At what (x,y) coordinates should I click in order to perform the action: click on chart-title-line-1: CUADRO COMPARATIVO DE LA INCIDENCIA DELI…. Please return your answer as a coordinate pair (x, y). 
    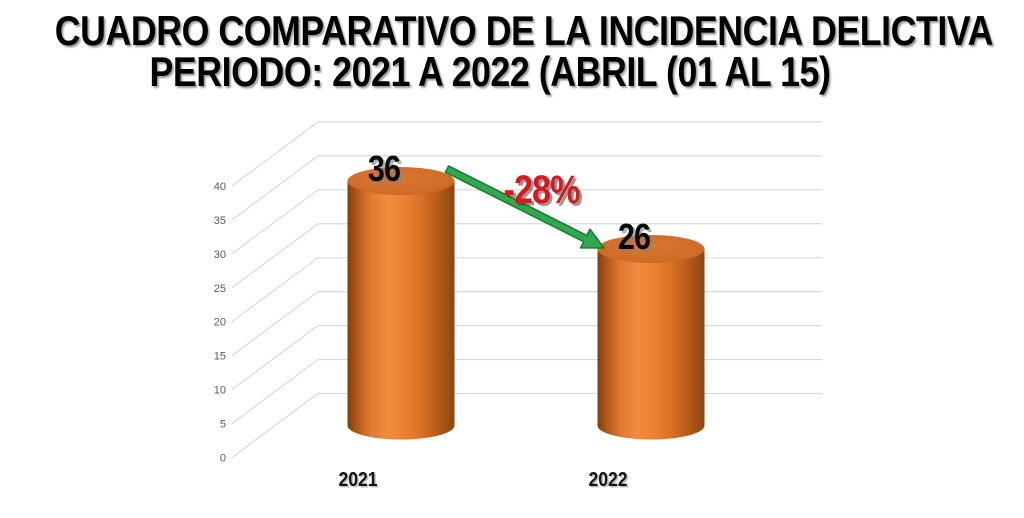
    Looking at the image, I should click on (524, 30).